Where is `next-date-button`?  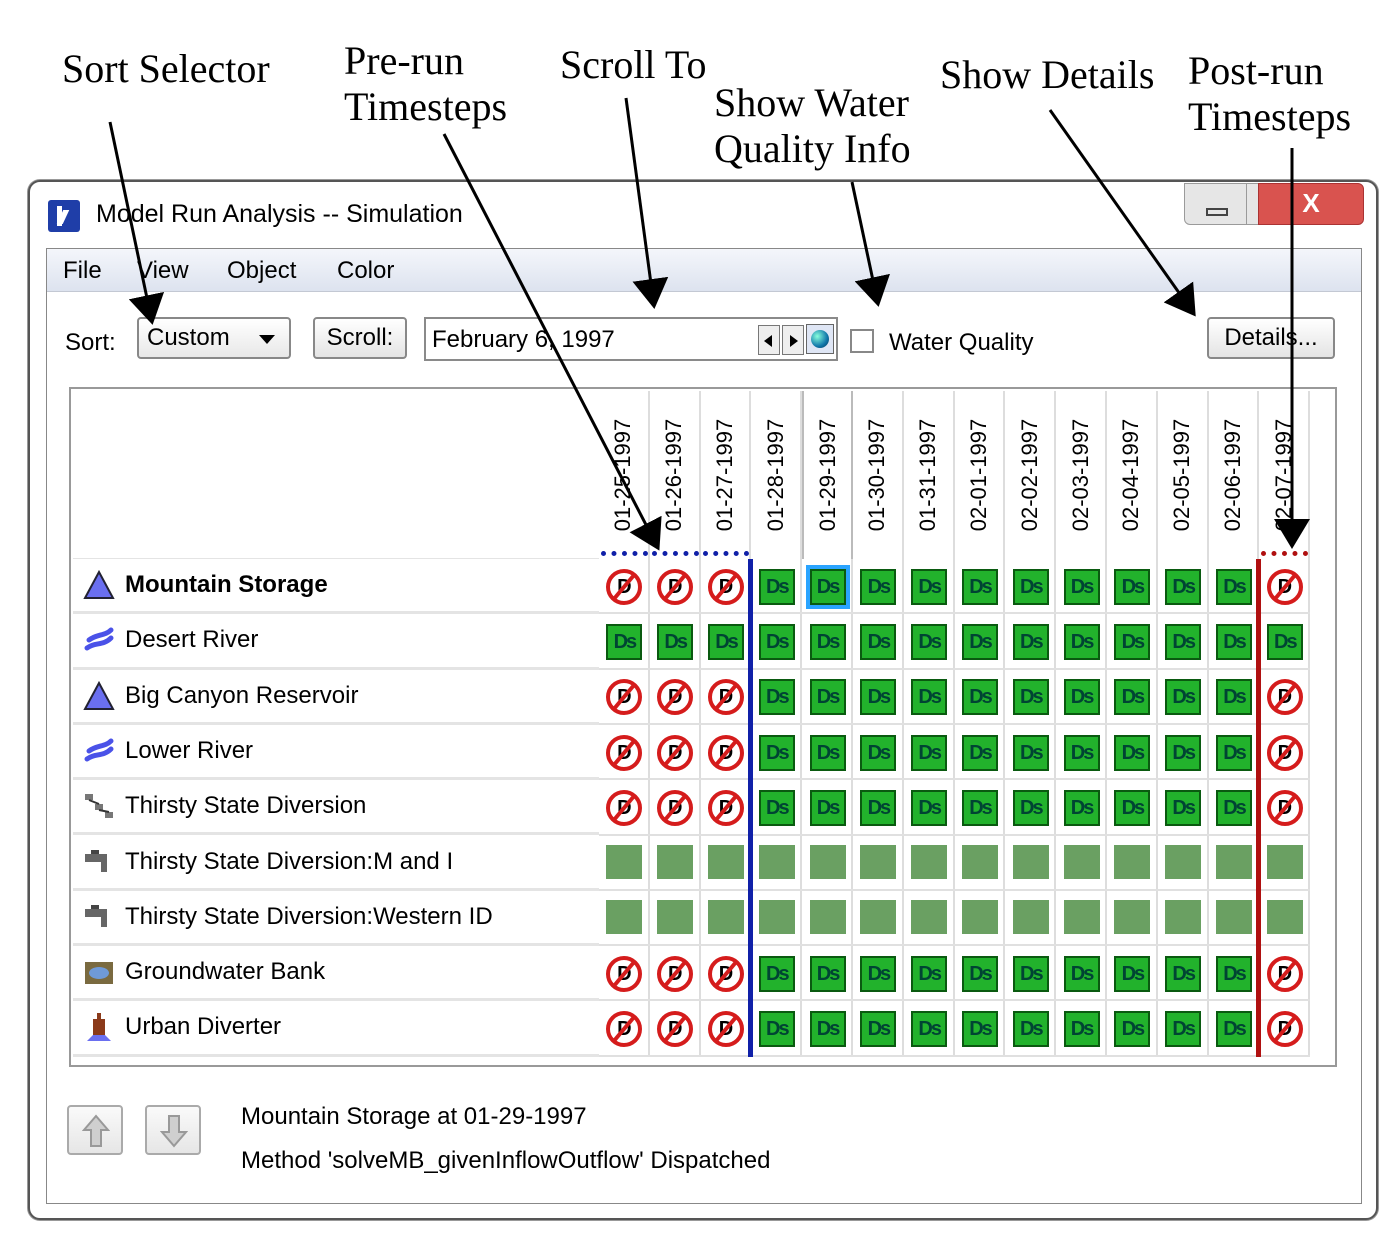
next-date-button is located at coordinates (793, 340).